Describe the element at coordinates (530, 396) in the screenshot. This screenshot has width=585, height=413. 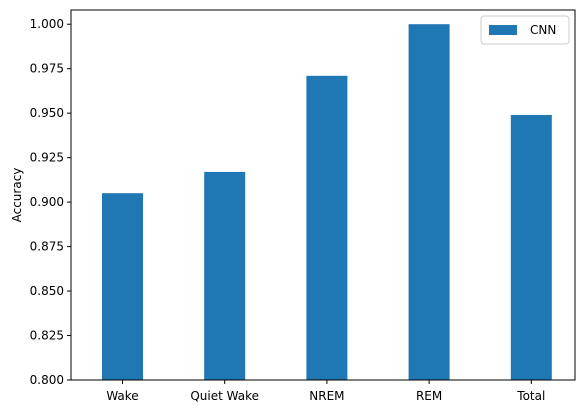
I see `x-tick-label: Total` at that location.